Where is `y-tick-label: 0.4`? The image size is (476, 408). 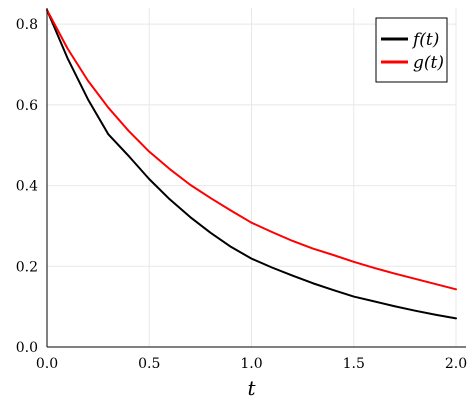
y-tick-label: 0.4 is located at coordinates (27, 187).